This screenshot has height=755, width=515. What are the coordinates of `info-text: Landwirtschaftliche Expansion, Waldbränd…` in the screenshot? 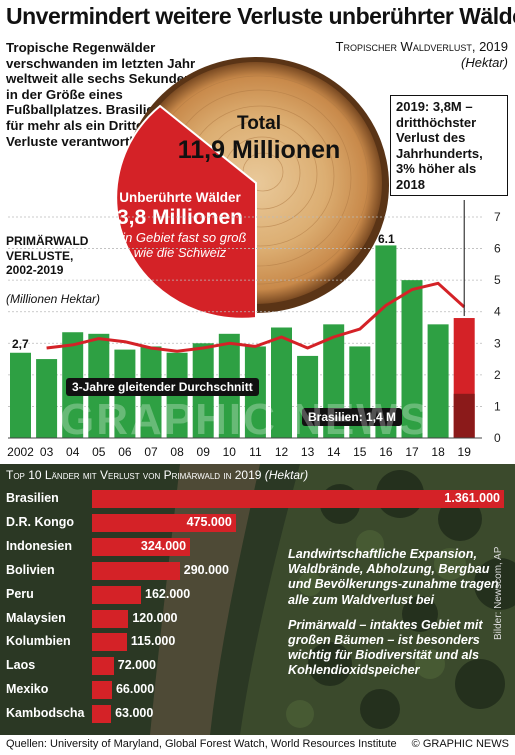 It's located at (394, 618).